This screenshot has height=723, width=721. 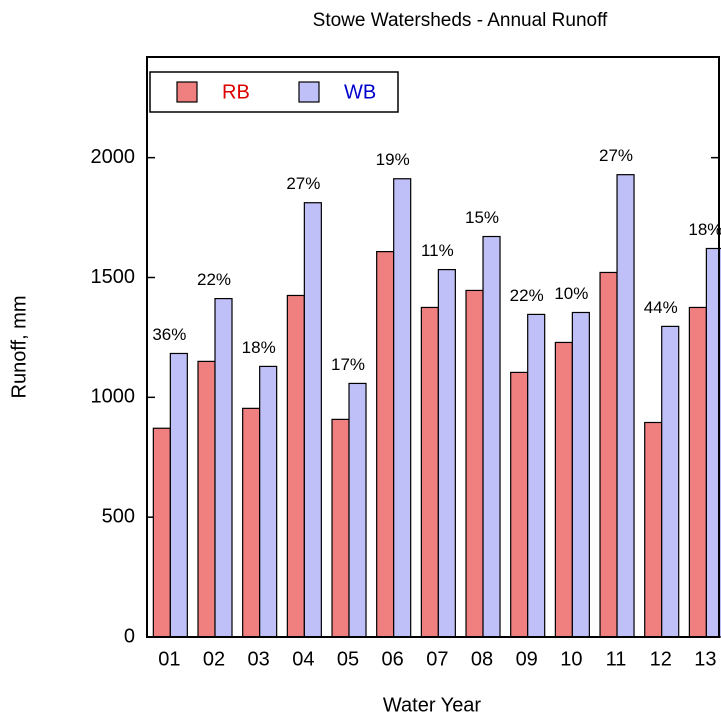 I want to click on bar-annotation: 15%, so click(x=482, y=217).